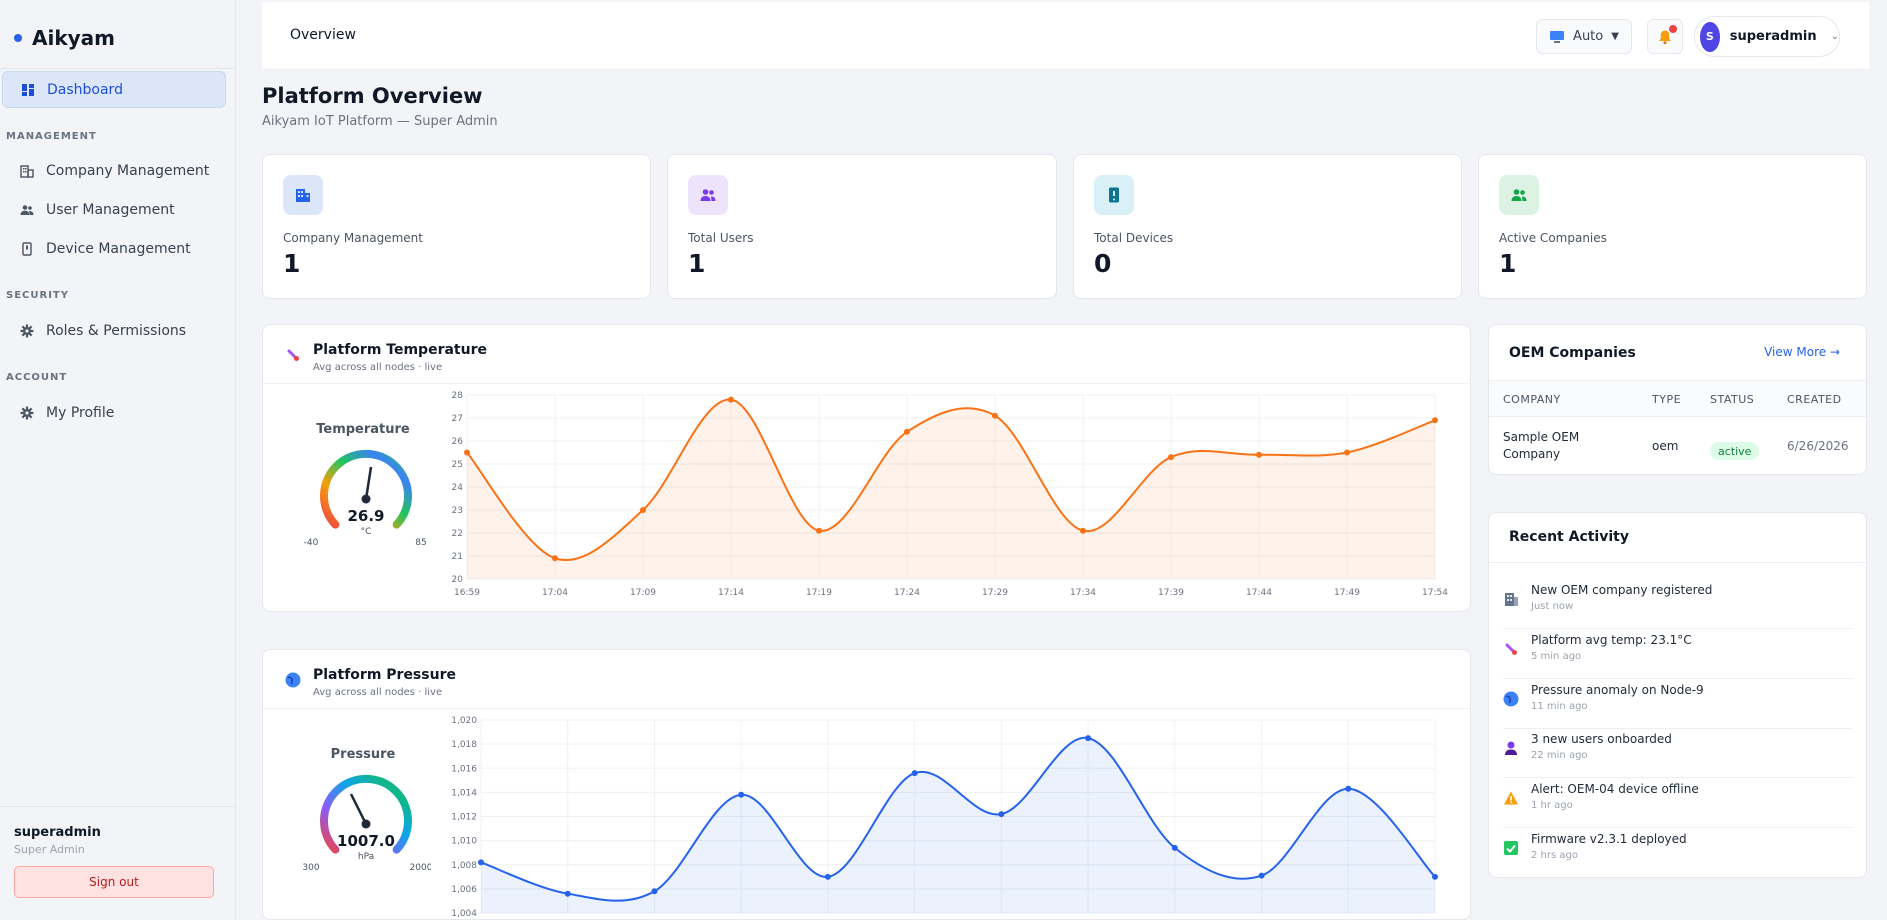 The height and width of the screenshot is (920, 1887). What do you see at coordinates (458, 580) in the screenshot?
I see `y-tick-label: 20` at bounding box center [458, 580].